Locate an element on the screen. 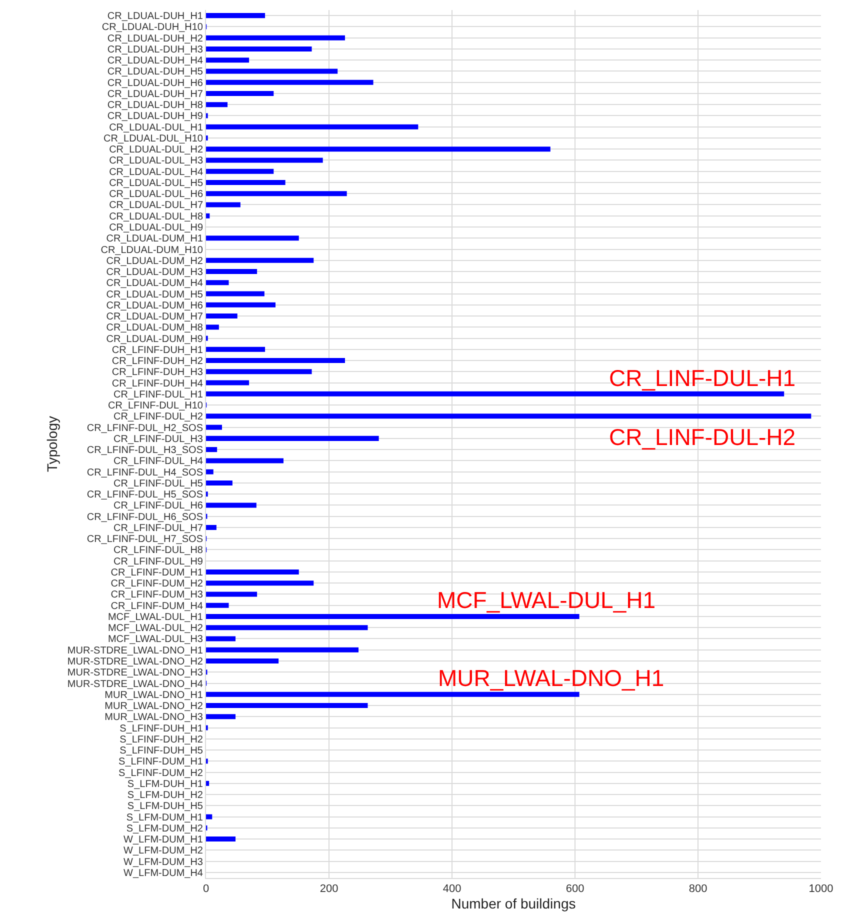 The width and height of the screenshot is (843, 922). y-tick-label: CR_LFINF-DUH_H3 is located at coordinates (158, 372).